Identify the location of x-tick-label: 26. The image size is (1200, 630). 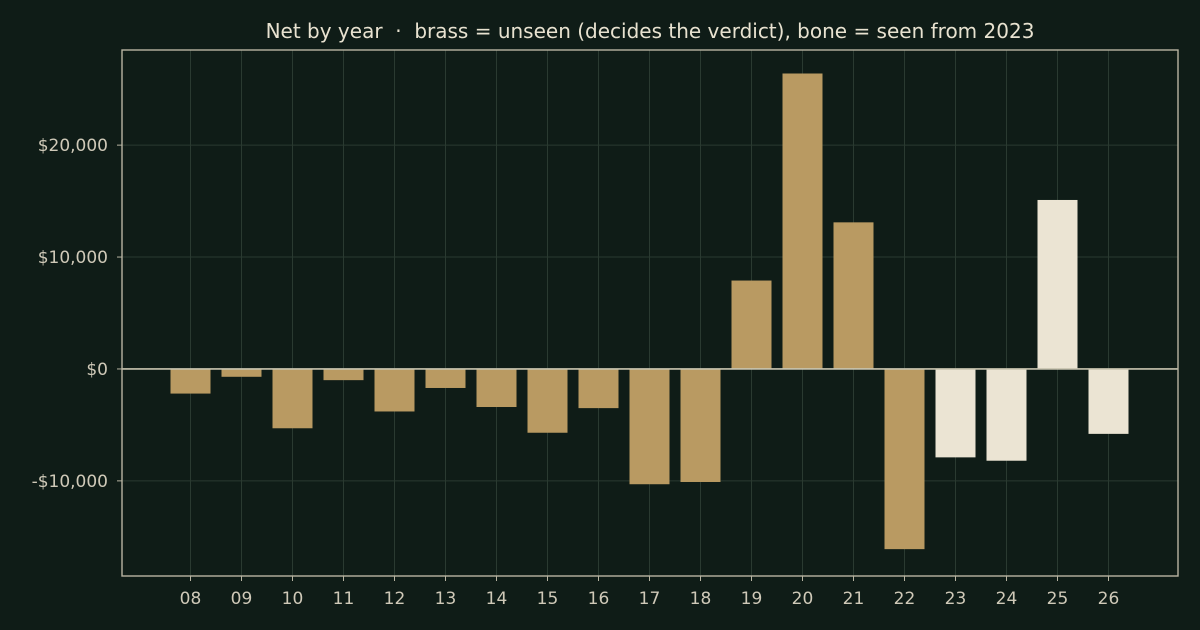
(1109, 599).